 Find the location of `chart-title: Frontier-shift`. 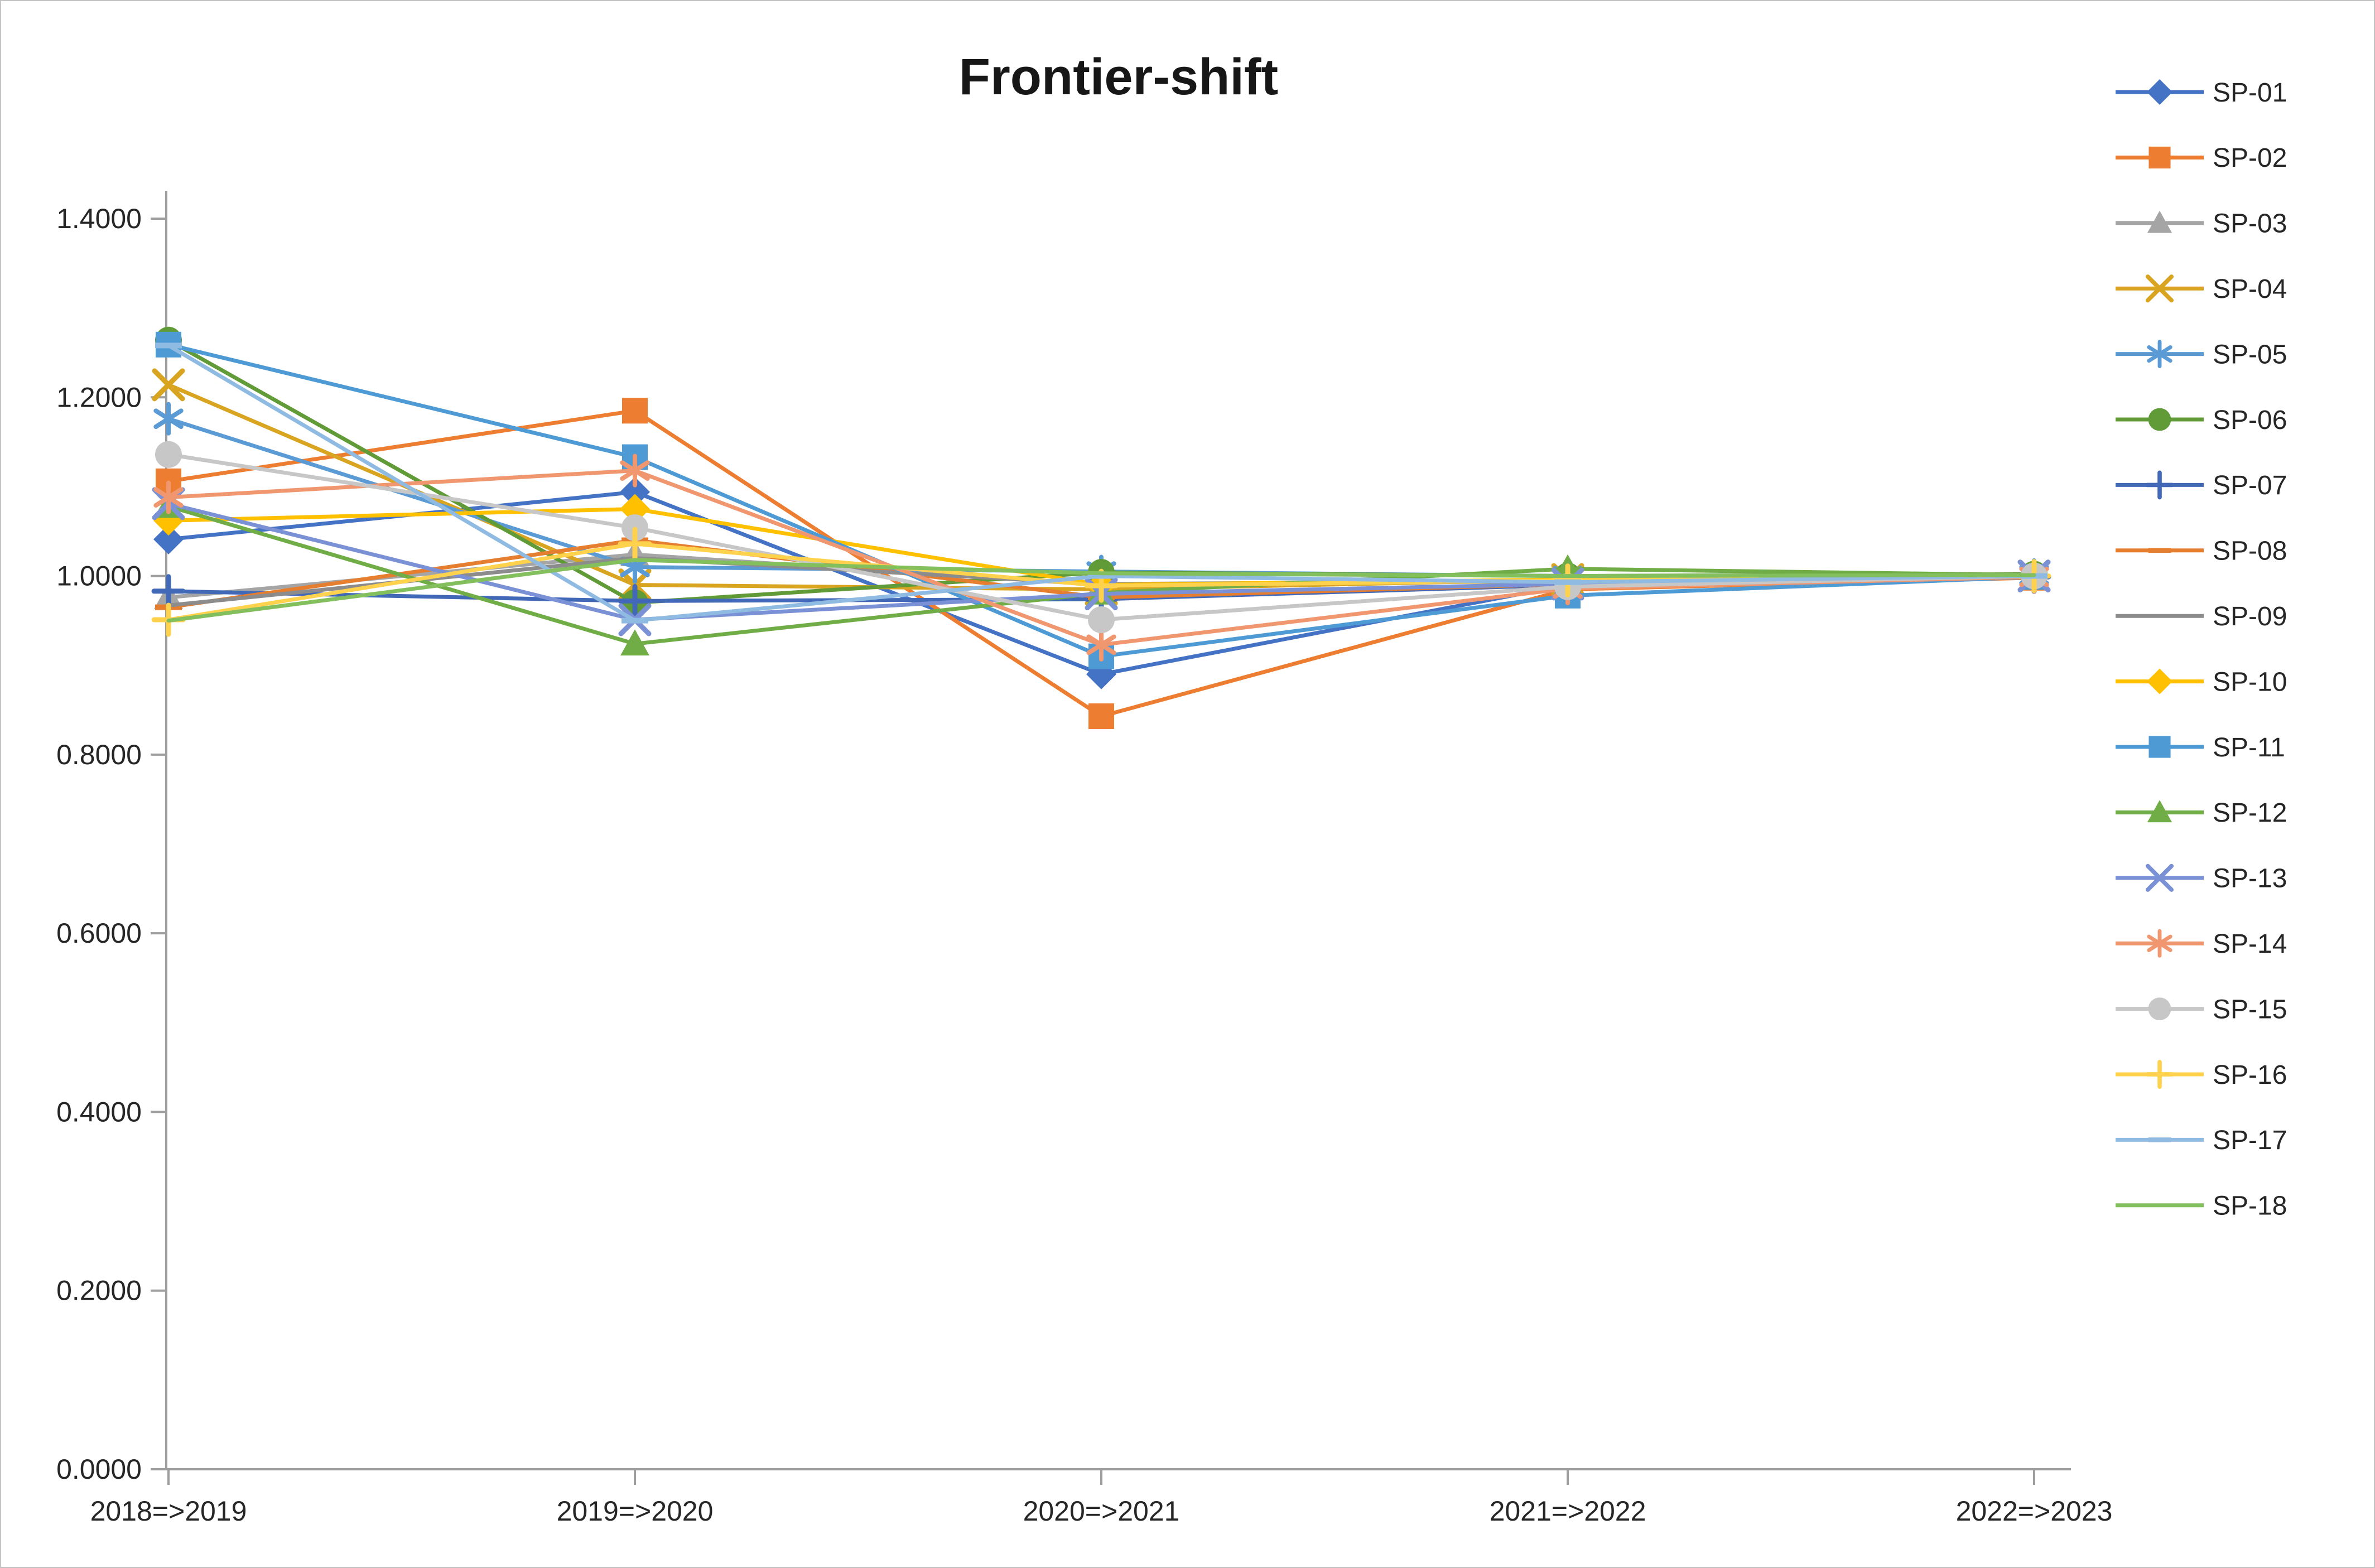

chart-title: Frontier-shift is located at coordinates (1118, 77).